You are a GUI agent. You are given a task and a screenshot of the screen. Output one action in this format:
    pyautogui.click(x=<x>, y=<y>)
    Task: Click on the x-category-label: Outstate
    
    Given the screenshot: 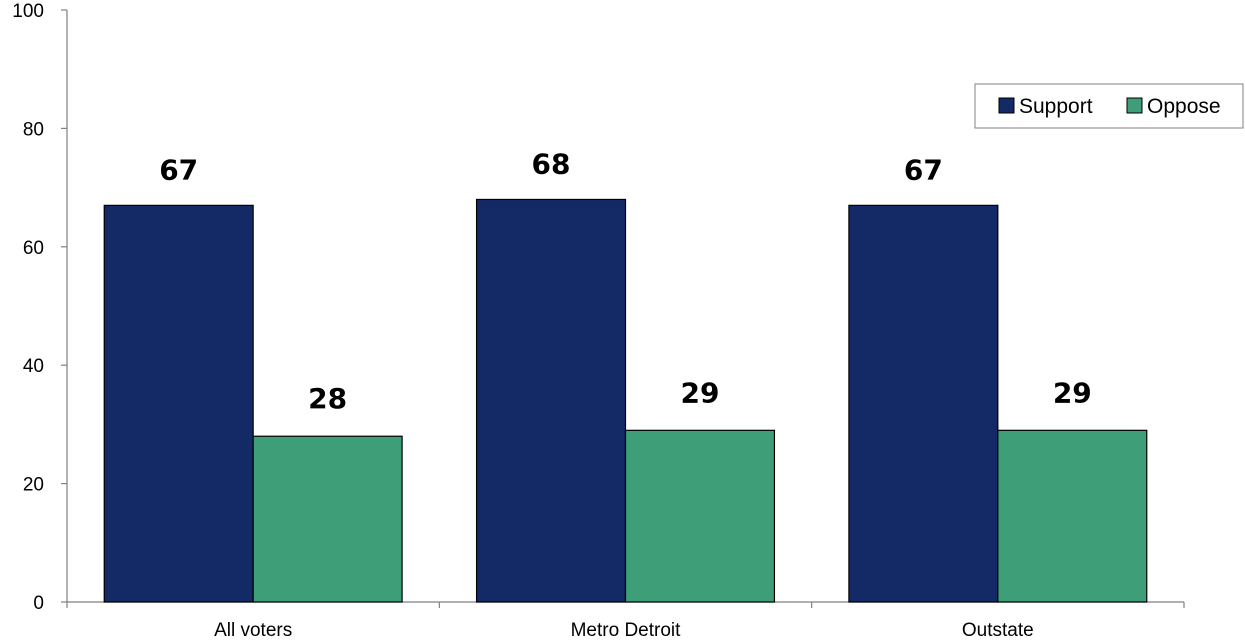 What is the action you would take?
    pyautogui.click(x=998, y=630)
    